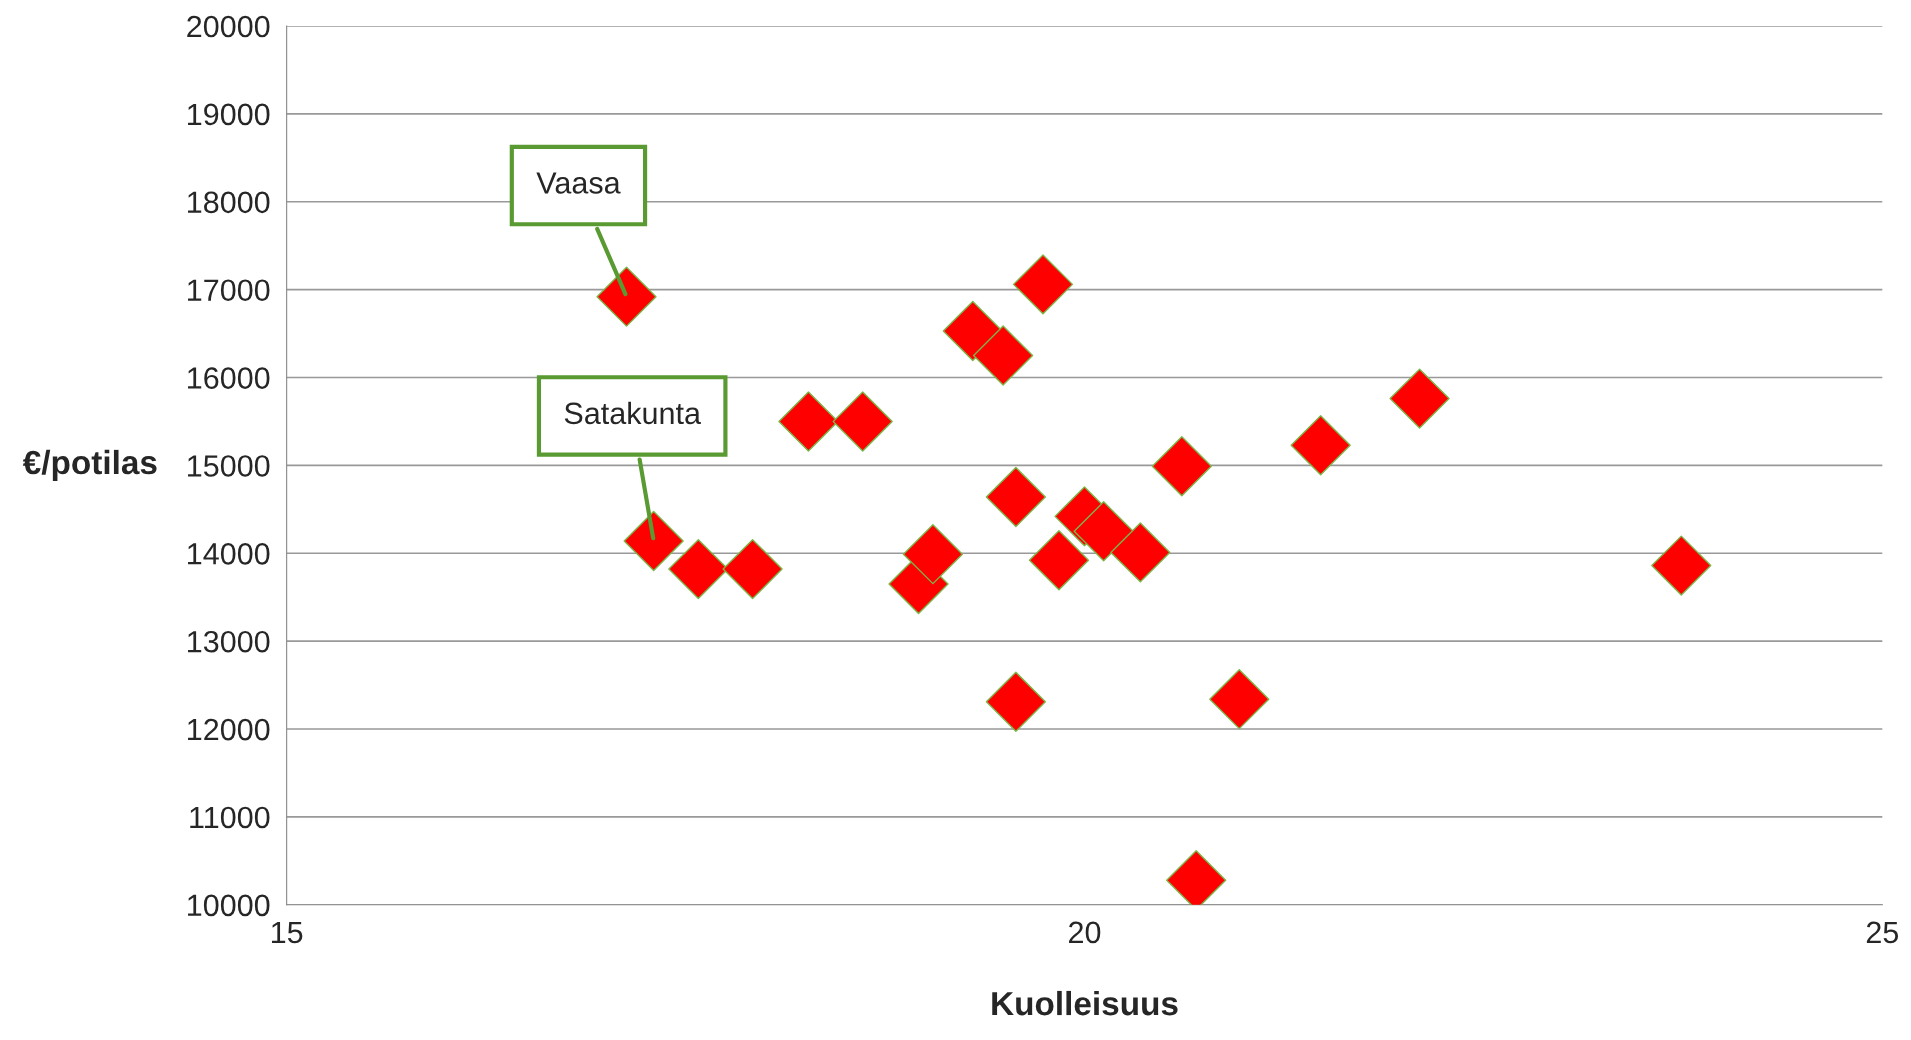 This screenshot has height=1040, width=1911. What do you see at coordinates (230, 817) in the screenshot?
I see `y-tick-label: 11000` at bounding box center [230, 817].